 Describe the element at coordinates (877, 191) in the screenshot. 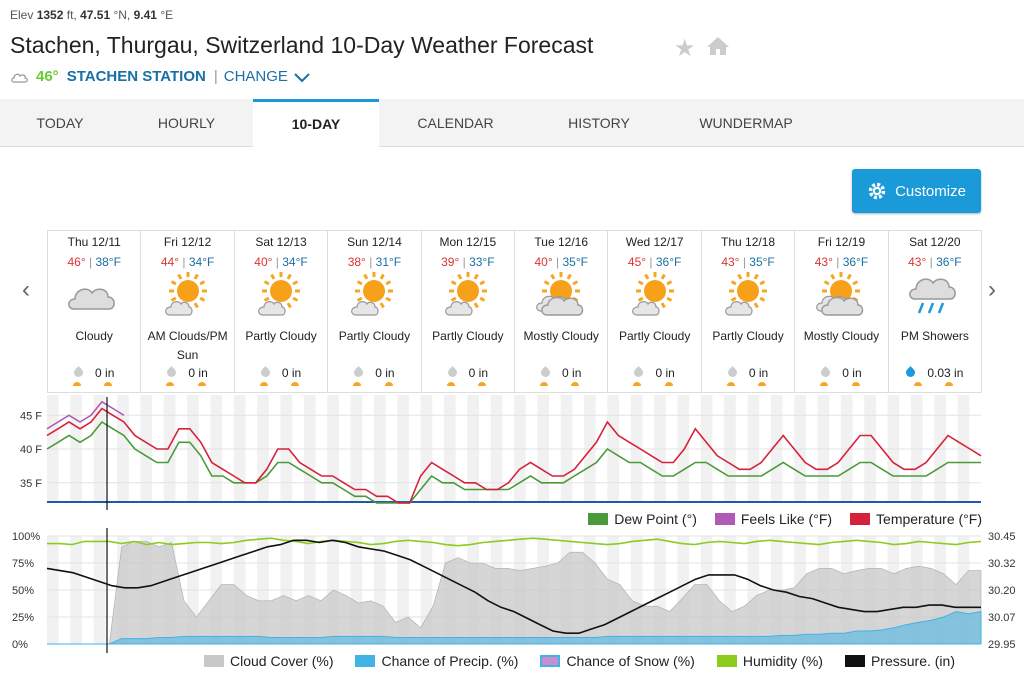

I see `gear-icon` at that location.